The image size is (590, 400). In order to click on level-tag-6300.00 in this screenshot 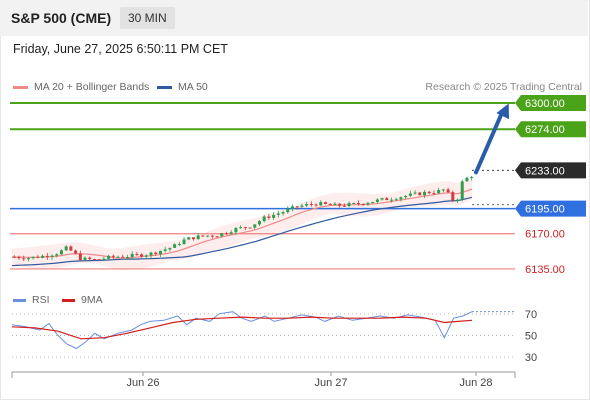, I will do `click(550, 103)`.